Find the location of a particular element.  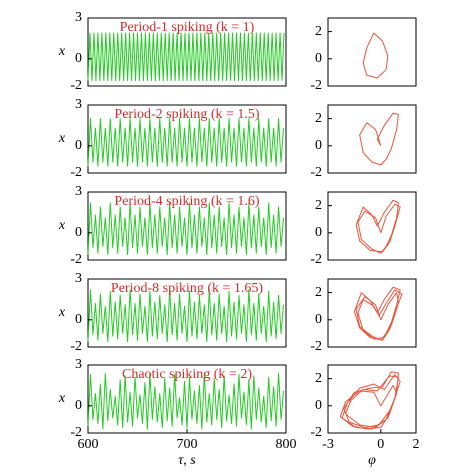

x-tick-label: -3 is located at coordinates (328, 444).